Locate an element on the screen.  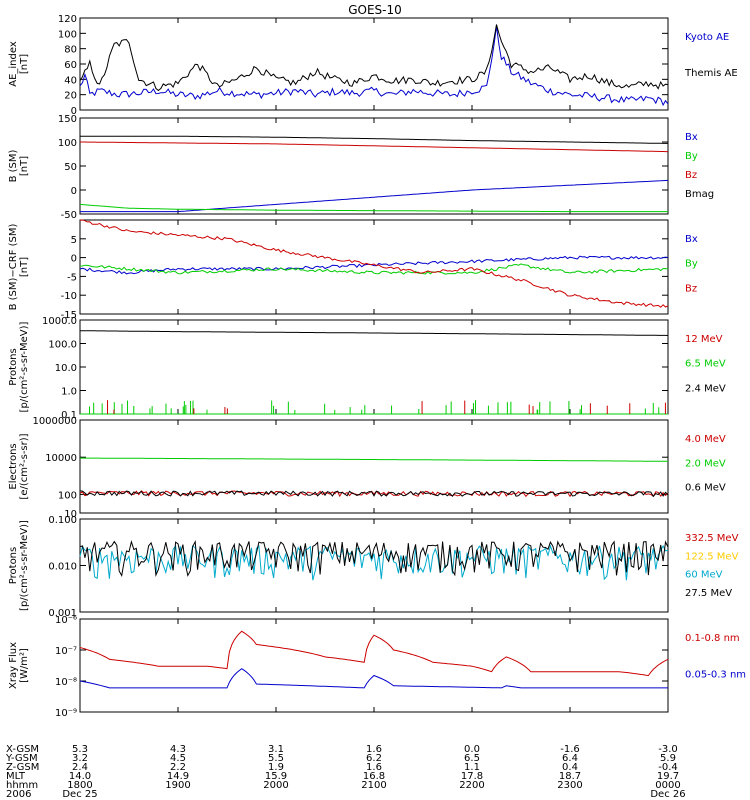
y-axis-label: [W/m²] is located at coordinates (24, 665).